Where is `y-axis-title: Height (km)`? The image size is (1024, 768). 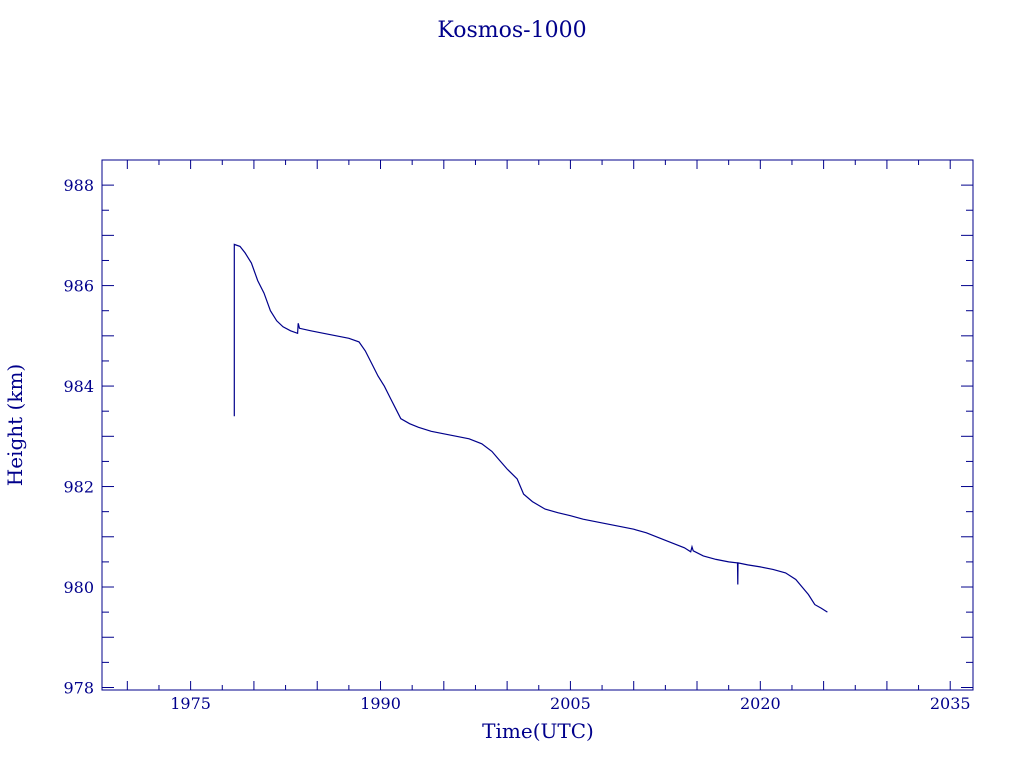
y-axis-title: Height (km) is located at coordinates (15, 425).